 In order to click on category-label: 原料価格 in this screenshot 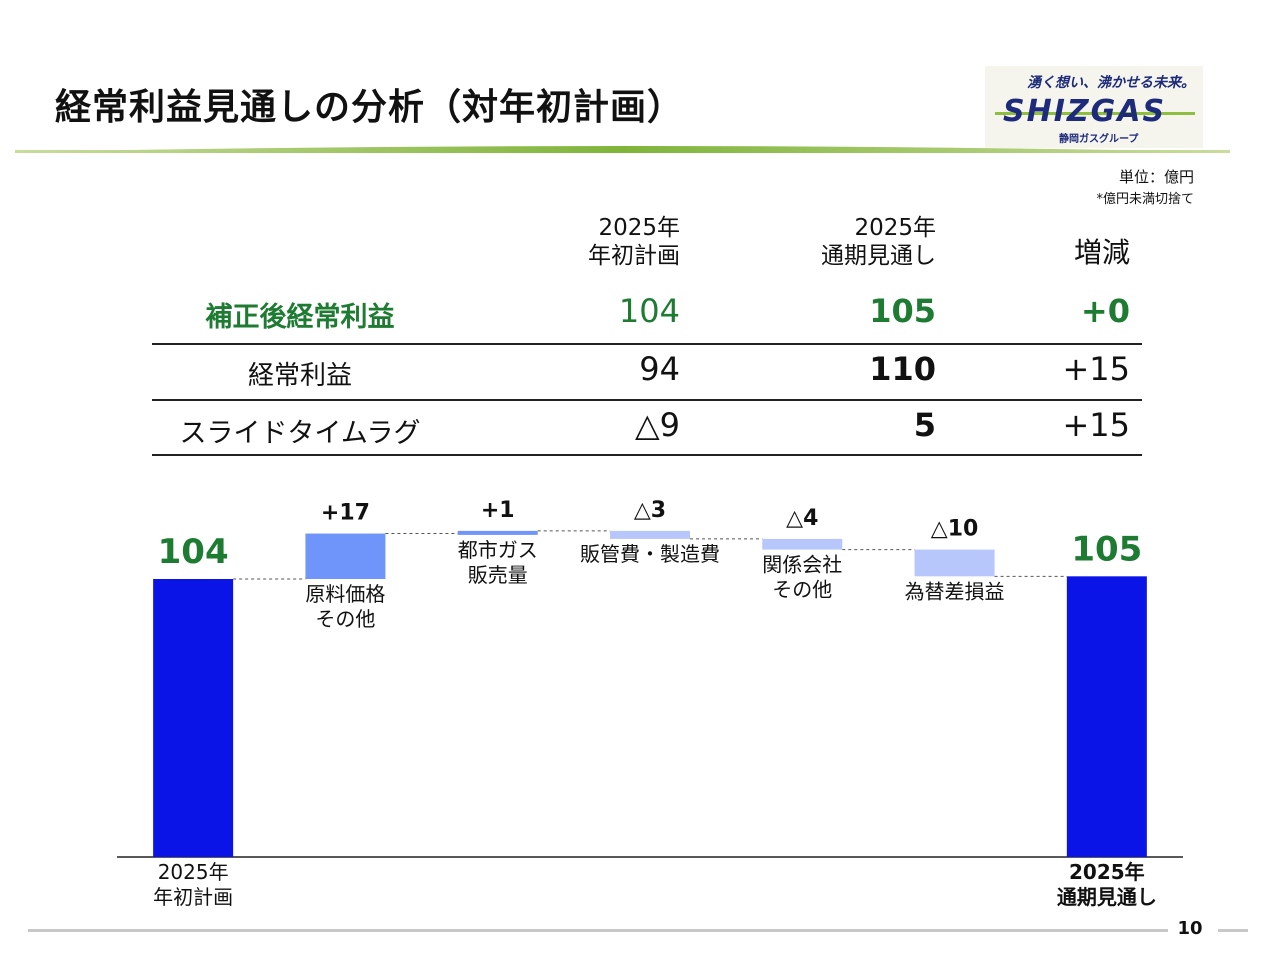, I will do `click(345, 594)`.